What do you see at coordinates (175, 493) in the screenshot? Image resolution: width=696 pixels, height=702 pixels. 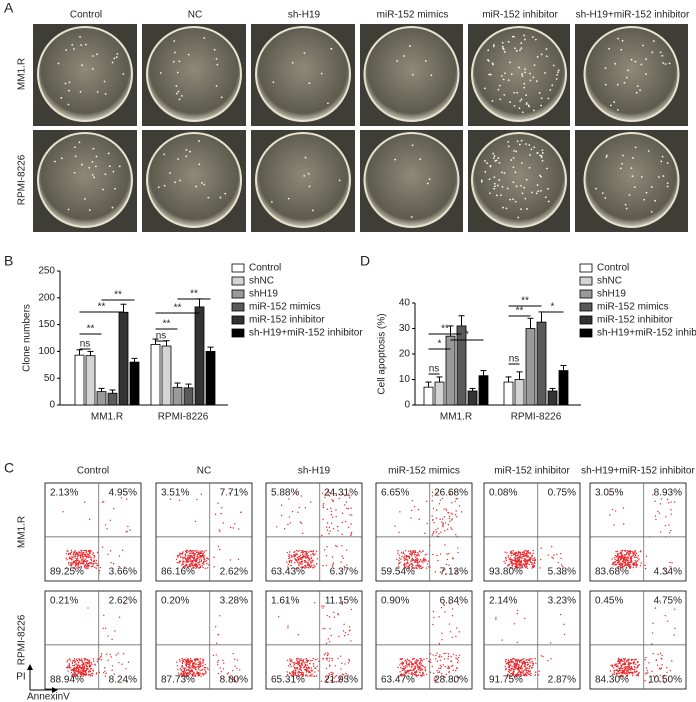 I see `quadrant-value: 3.51%` at bounding box center [175, 493].